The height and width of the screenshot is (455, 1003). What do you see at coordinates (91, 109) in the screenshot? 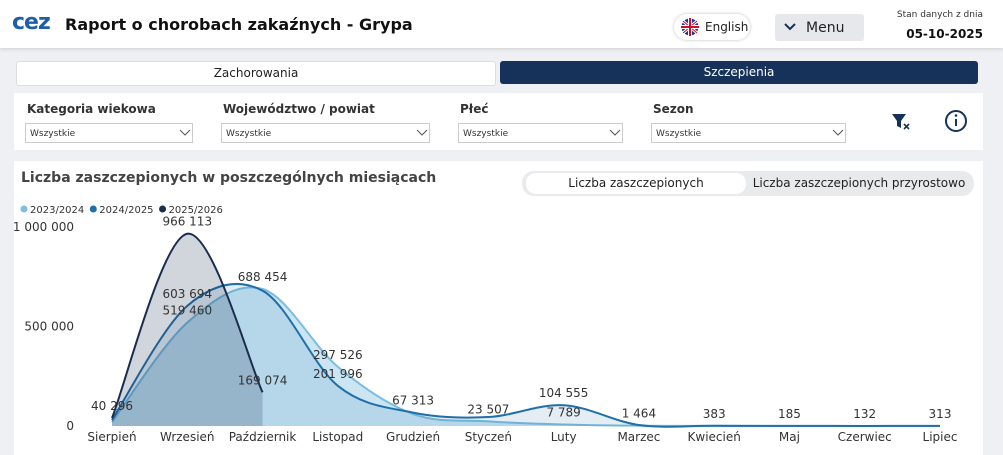
I see `filter-label: Kategoria wiekowa` at bounding box center [91, 109].